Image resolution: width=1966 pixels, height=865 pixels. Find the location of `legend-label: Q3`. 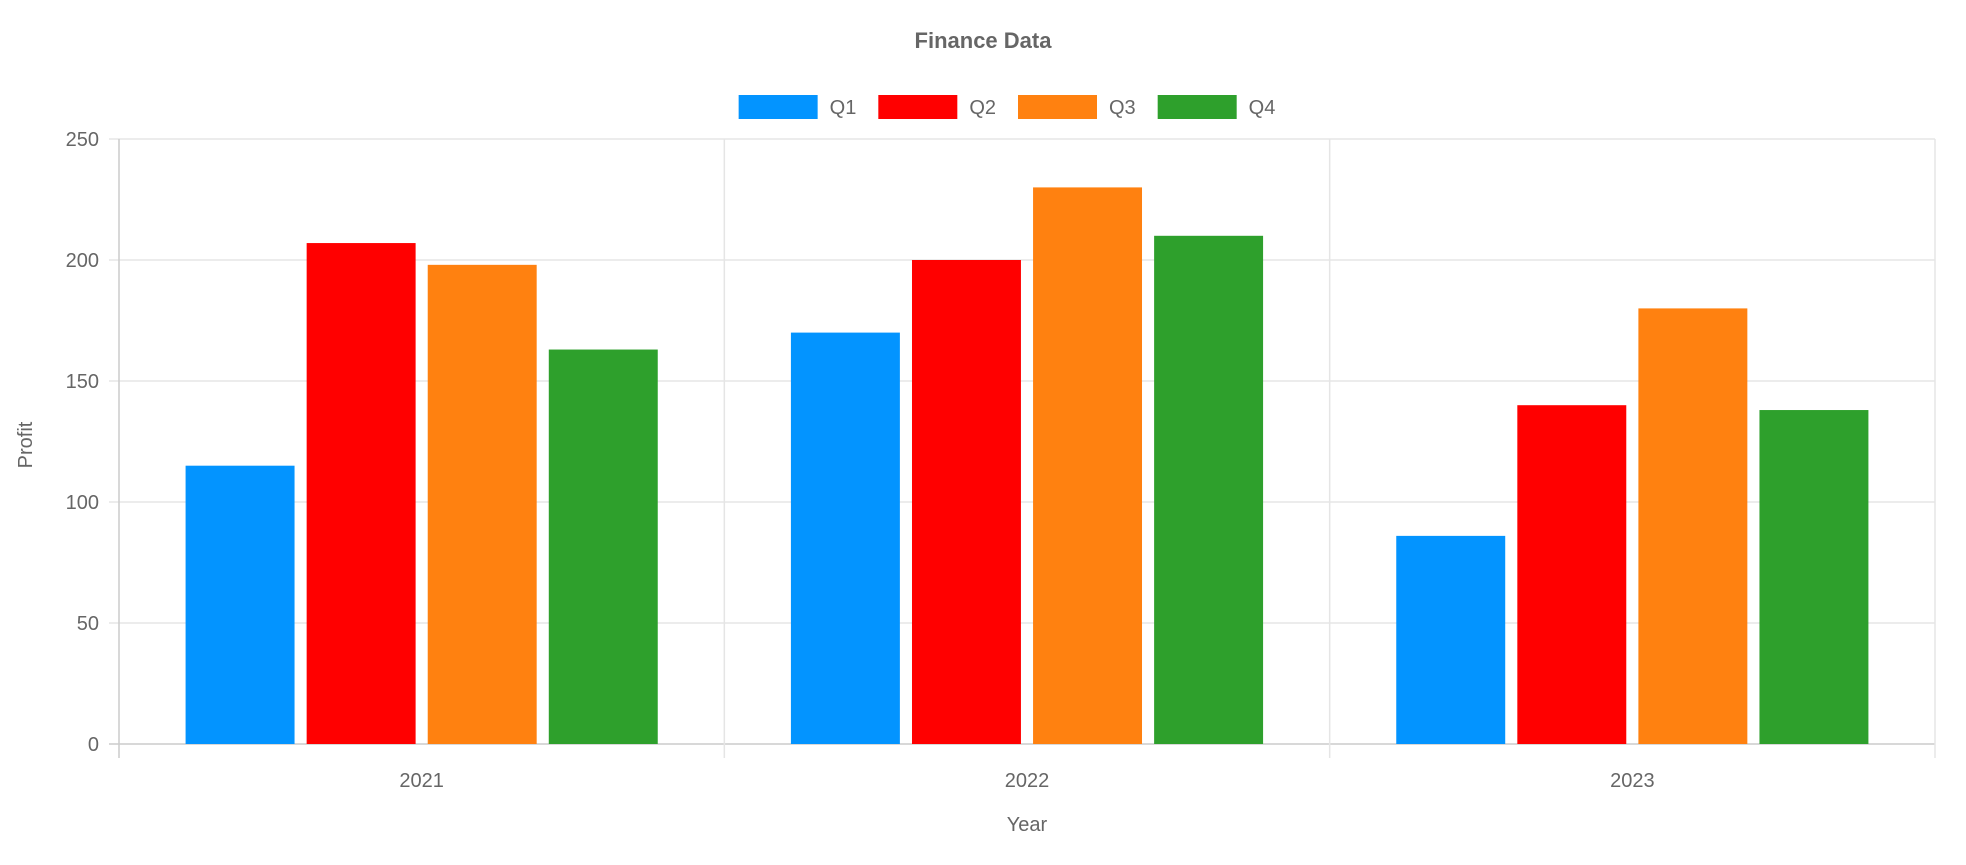

legend-label: Q3 is located at coordinates (1122, 108).